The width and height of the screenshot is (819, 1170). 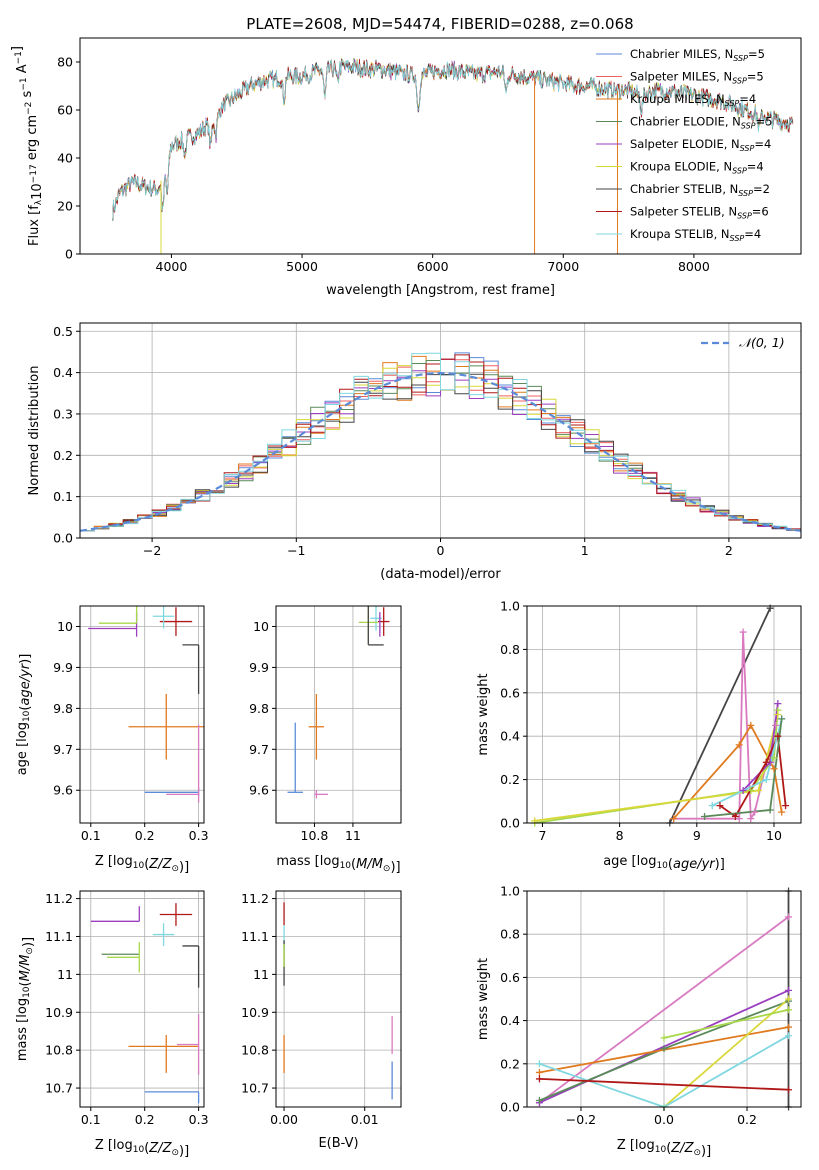 What do you see at coordinates (63, 331) in the screenshot?
I see `y-tick-label: 0.5` at bounding box center [63, 331].